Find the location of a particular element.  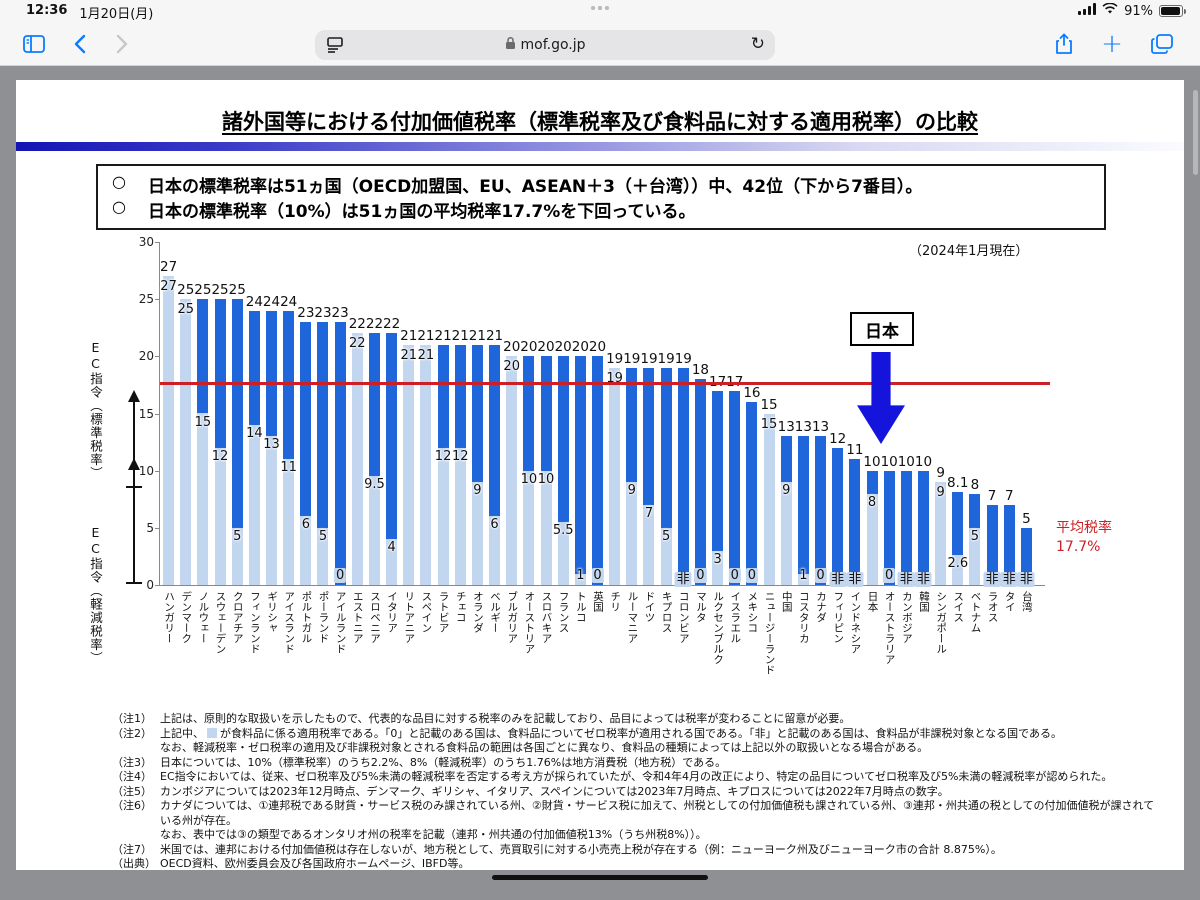

new-tab-button: + is located at coordinates (1112, 44).